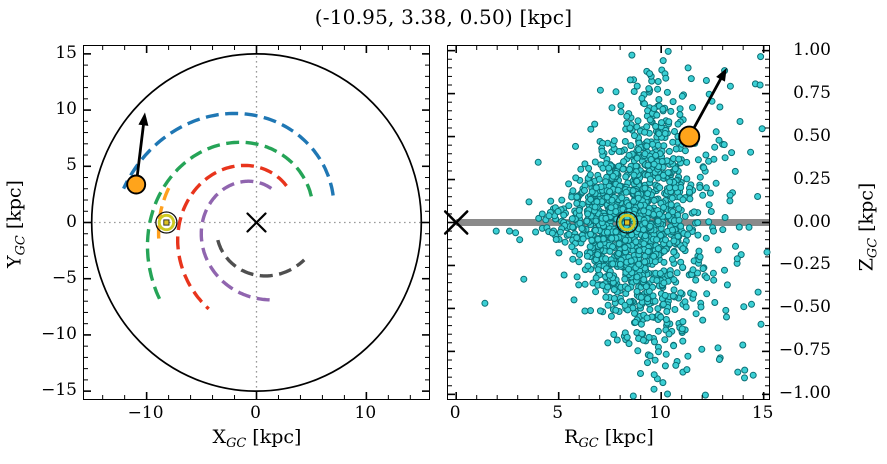 This screenshot has height=464, width=887. I want to click on x-axis-label-symbol: X, so click(219, 437).